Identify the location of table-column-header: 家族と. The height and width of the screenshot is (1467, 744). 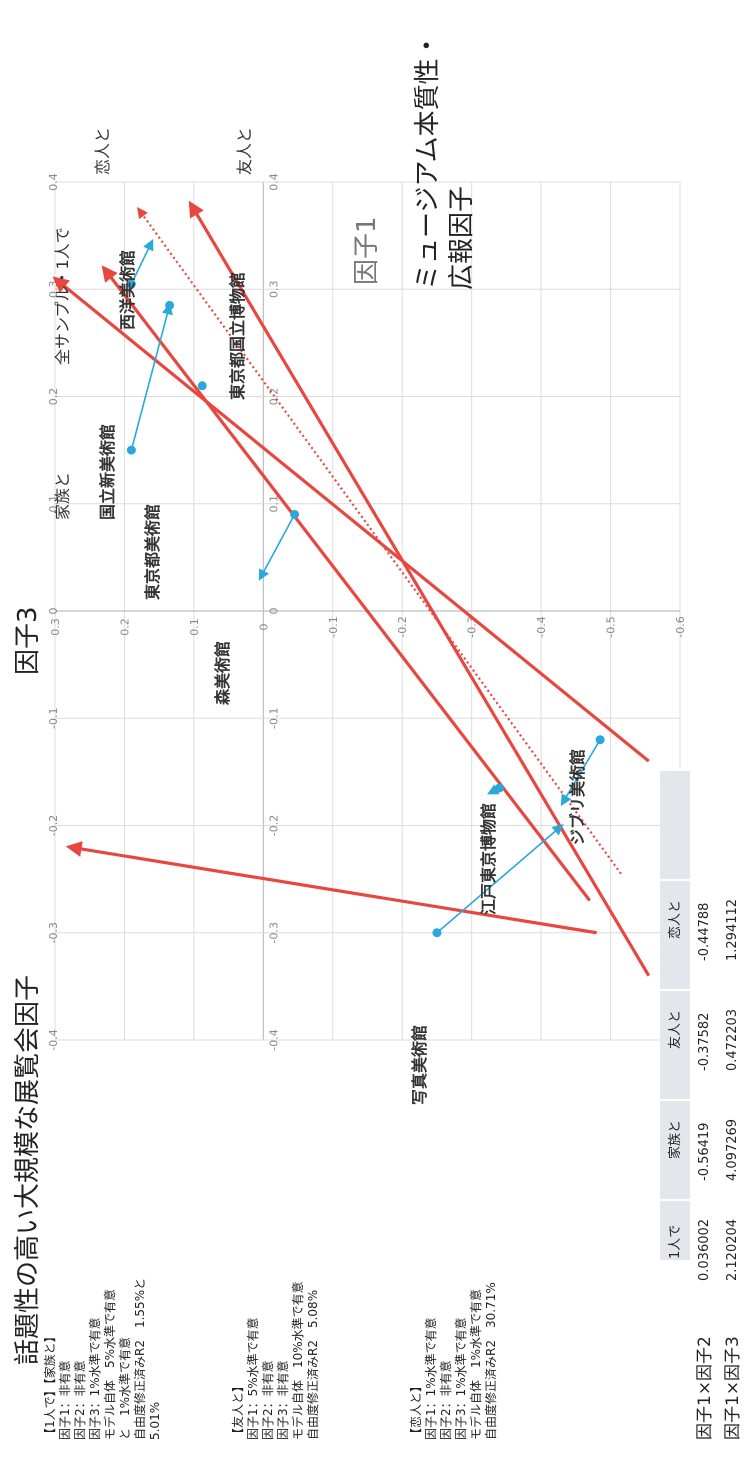
(675, 1139).